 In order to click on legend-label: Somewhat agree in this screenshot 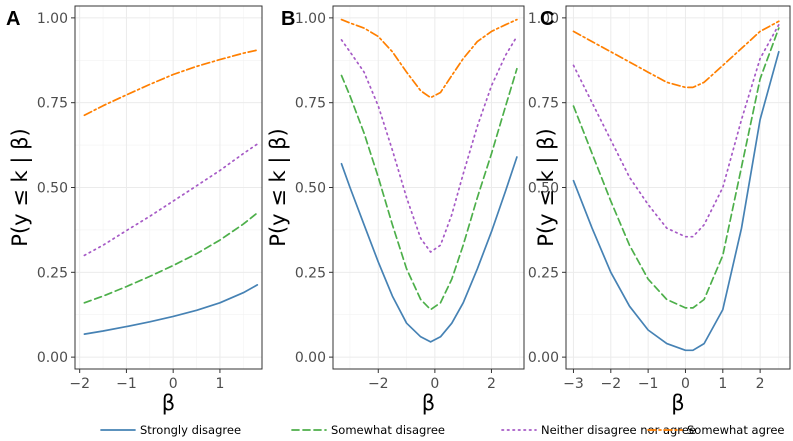, I will do `click(736, 430)`.